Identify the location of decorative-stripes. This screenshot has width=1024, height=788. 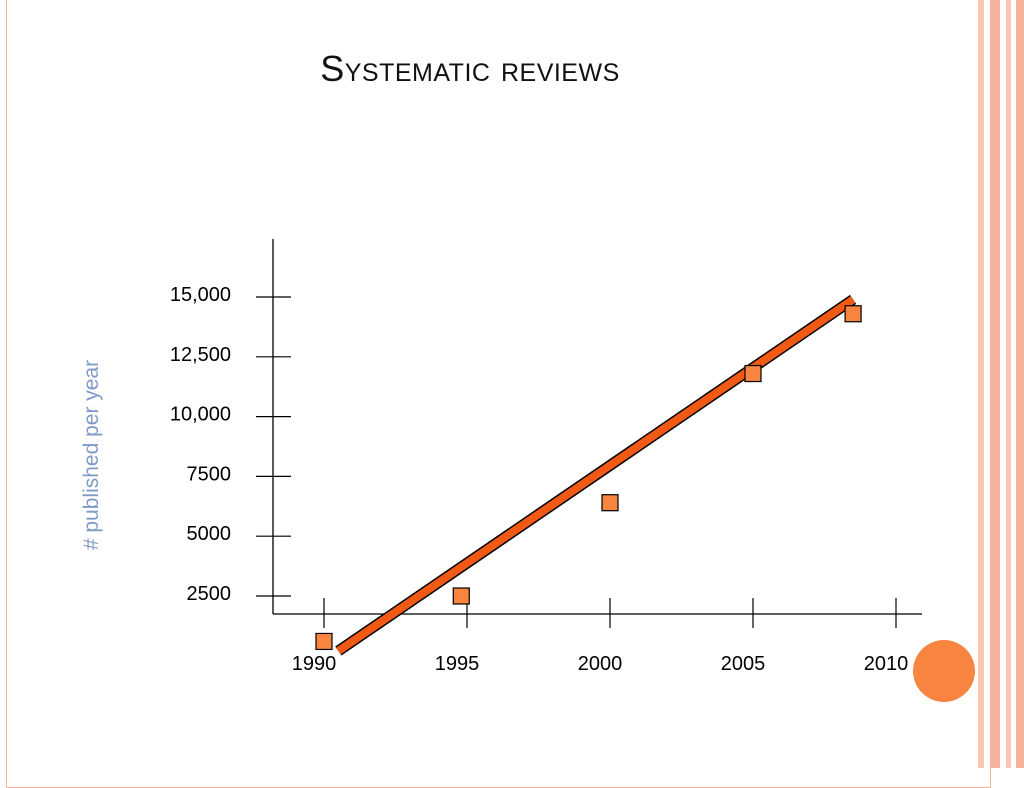
(1001, 384).